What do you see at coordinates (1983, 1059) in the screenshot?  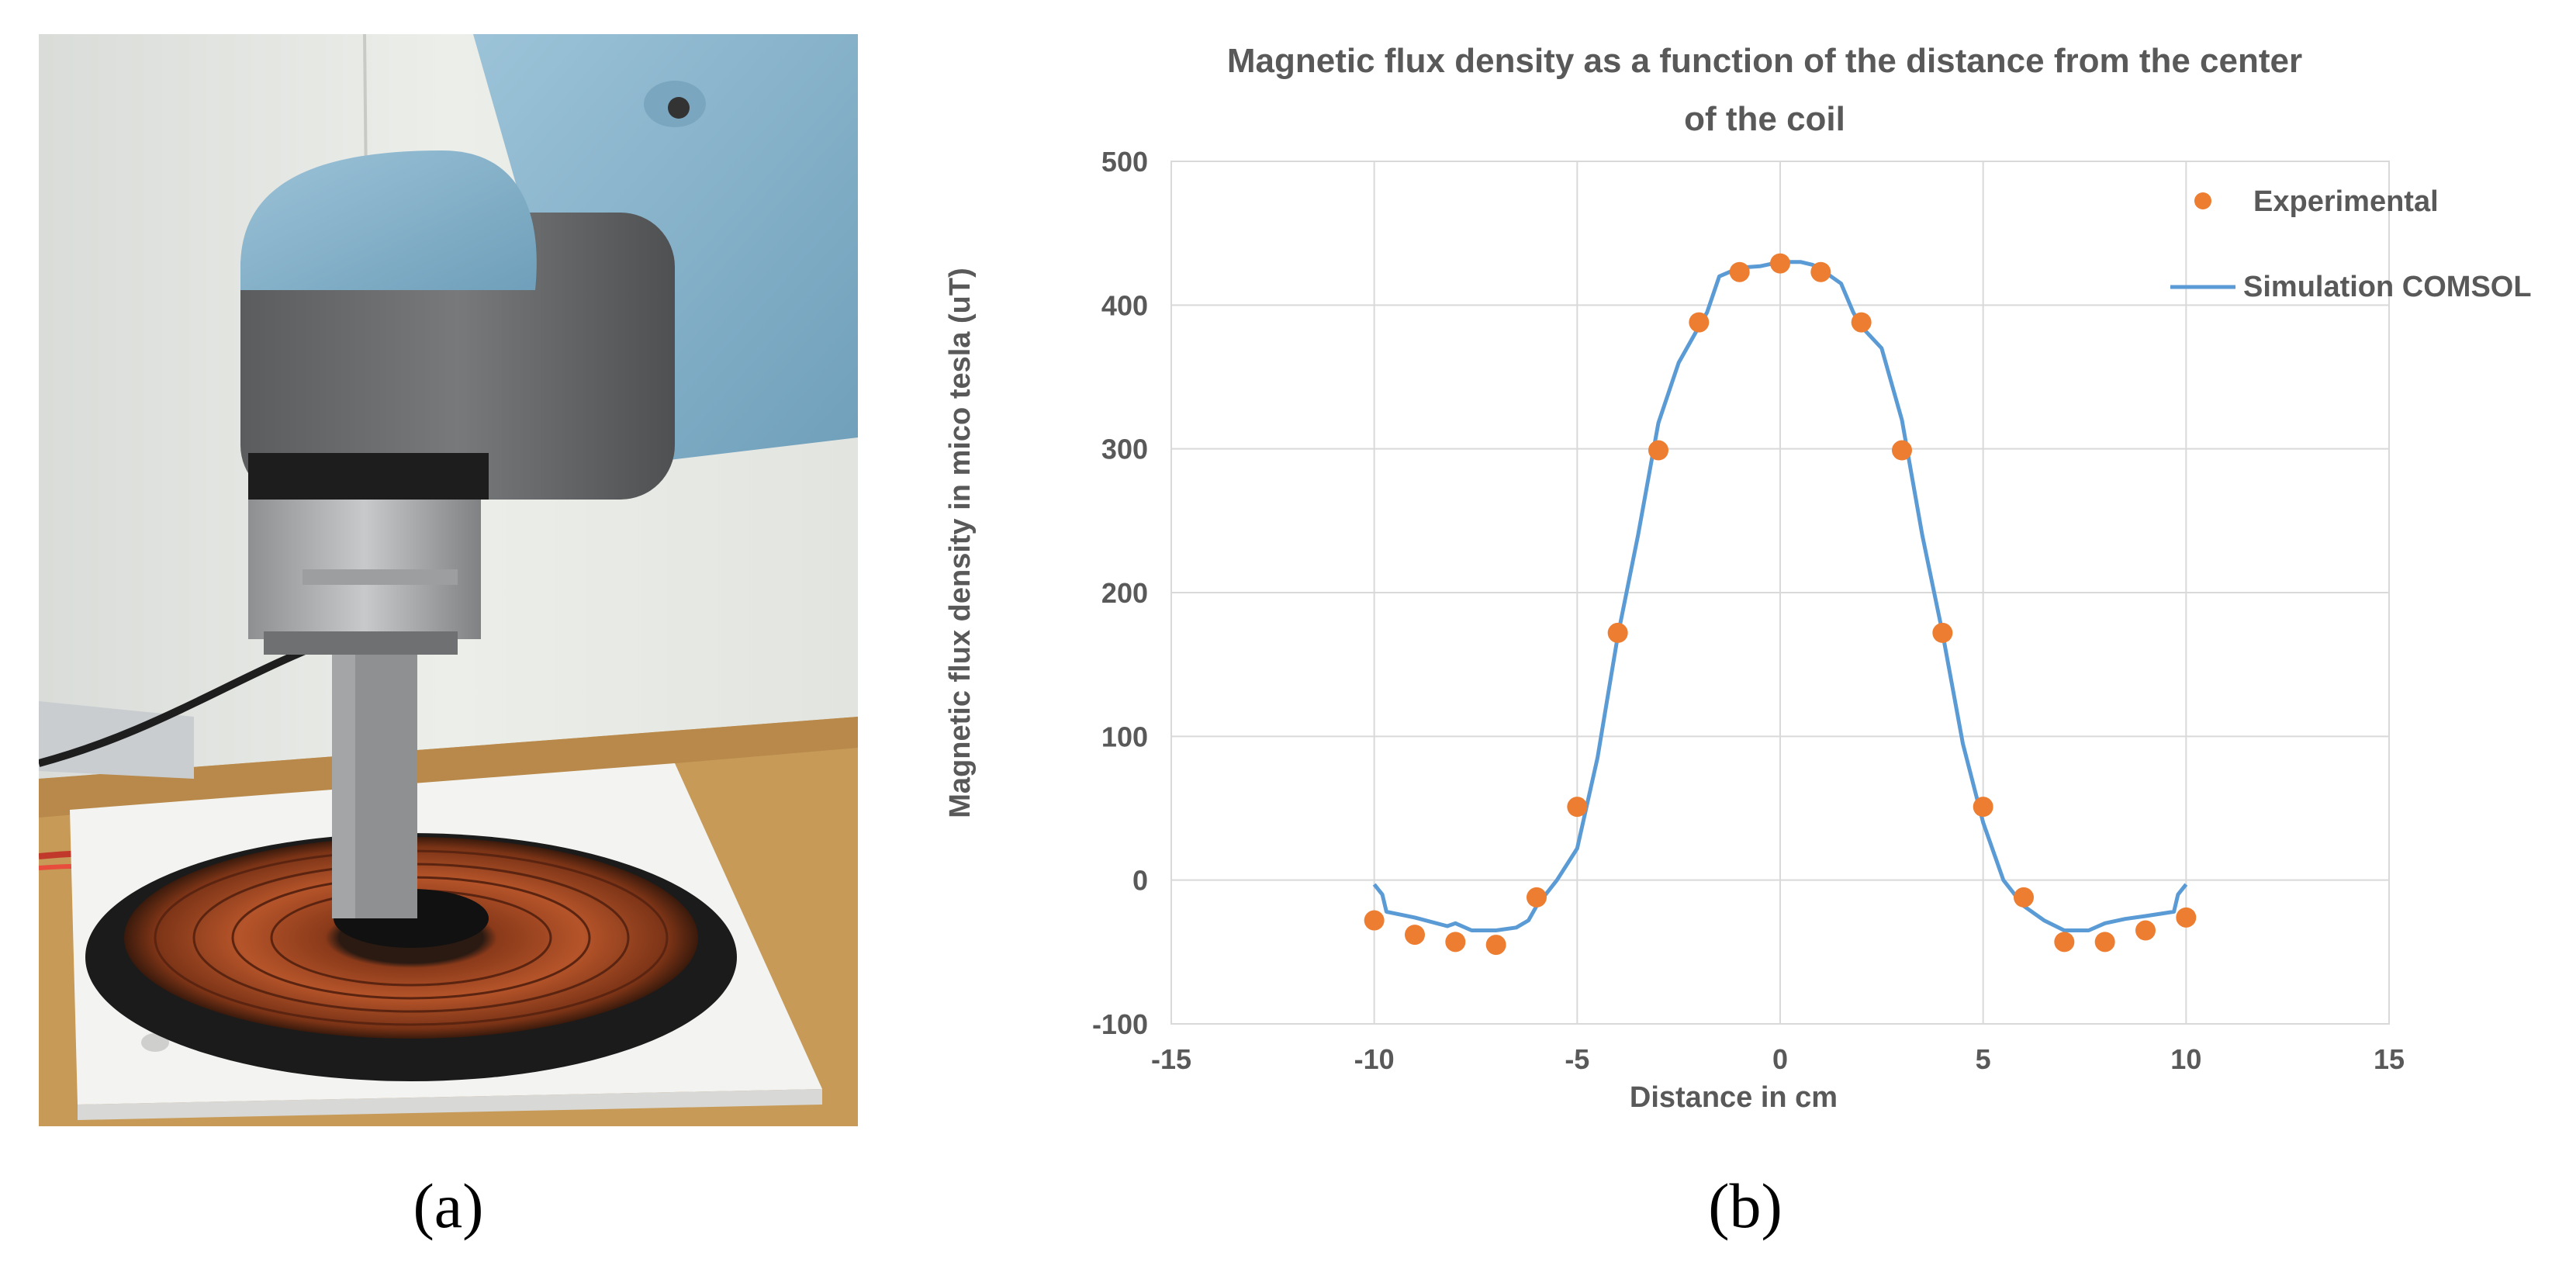 I see `x-tick-label: 5` at bounding box center [1983, 1059].